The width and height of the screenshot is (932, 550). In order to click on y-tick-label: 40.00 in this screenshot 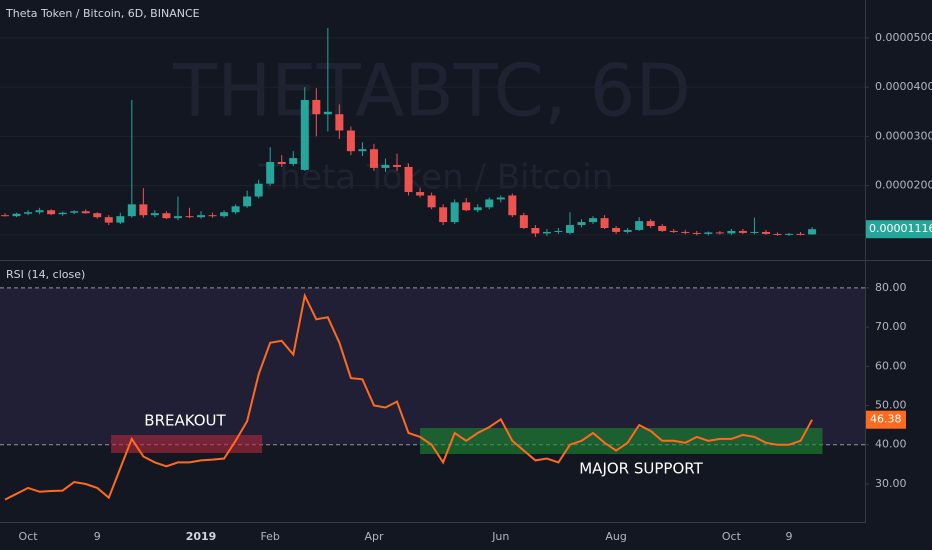, I will do `click(891, 444)`.